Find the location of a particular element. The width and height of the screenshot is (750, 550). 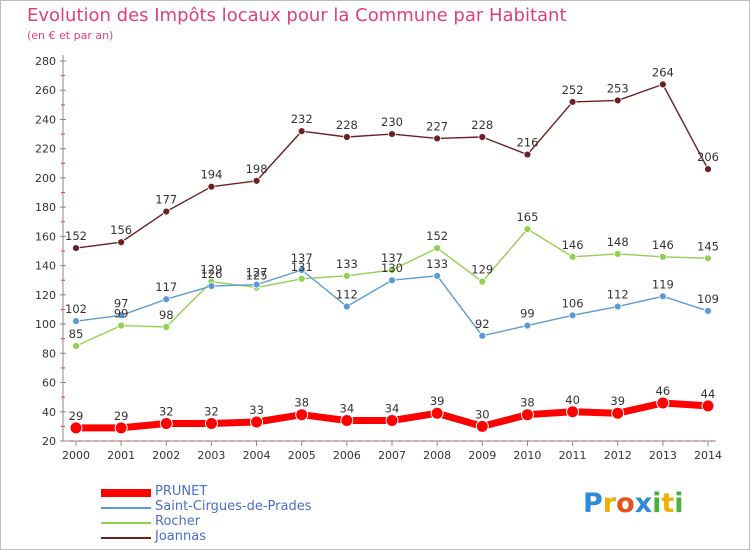

data-label-joannas: 177 is located at coordinates (166, 200).